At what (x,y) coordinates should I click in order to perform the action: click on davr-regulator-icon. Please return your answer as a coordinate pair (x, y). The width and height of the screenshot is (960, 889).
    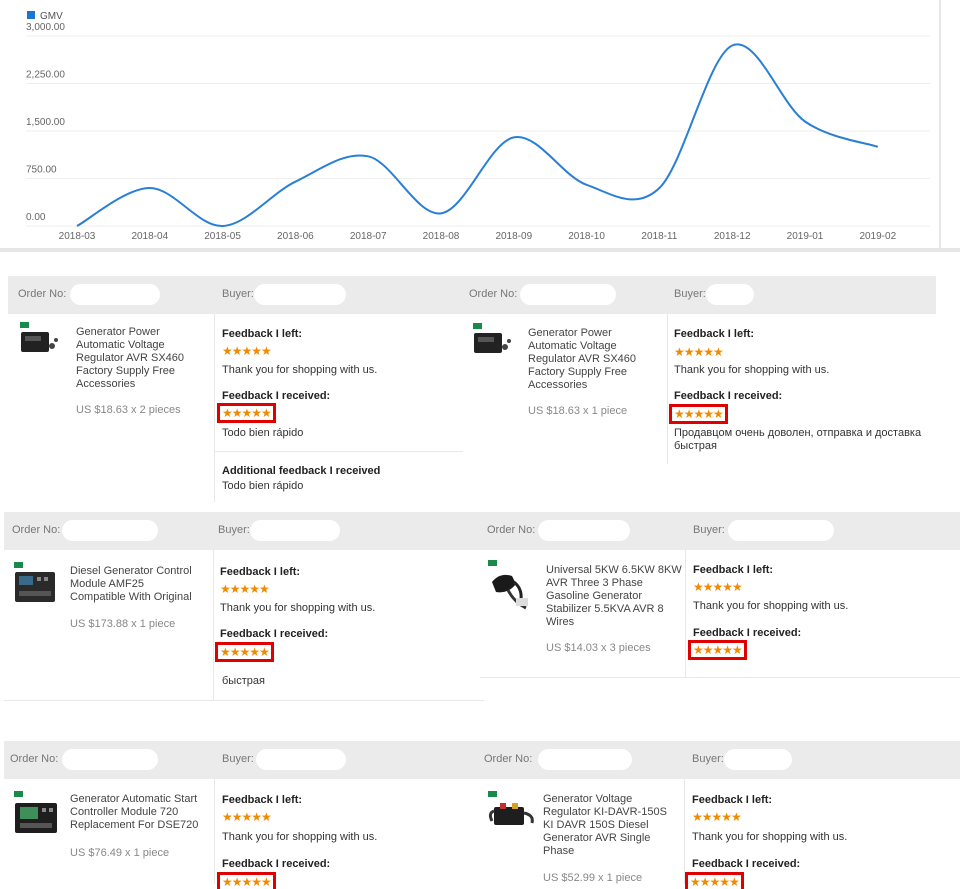
    Looking at the image, I should click on (513, 814).